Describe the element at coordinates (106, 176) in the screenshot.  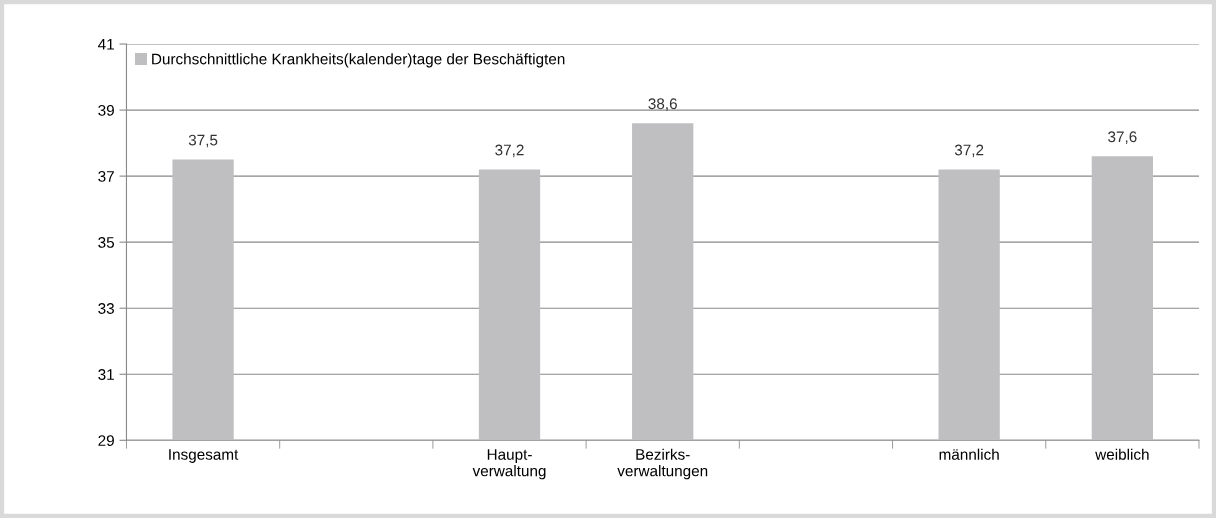
I see `y-tick-label: 37` at that location.